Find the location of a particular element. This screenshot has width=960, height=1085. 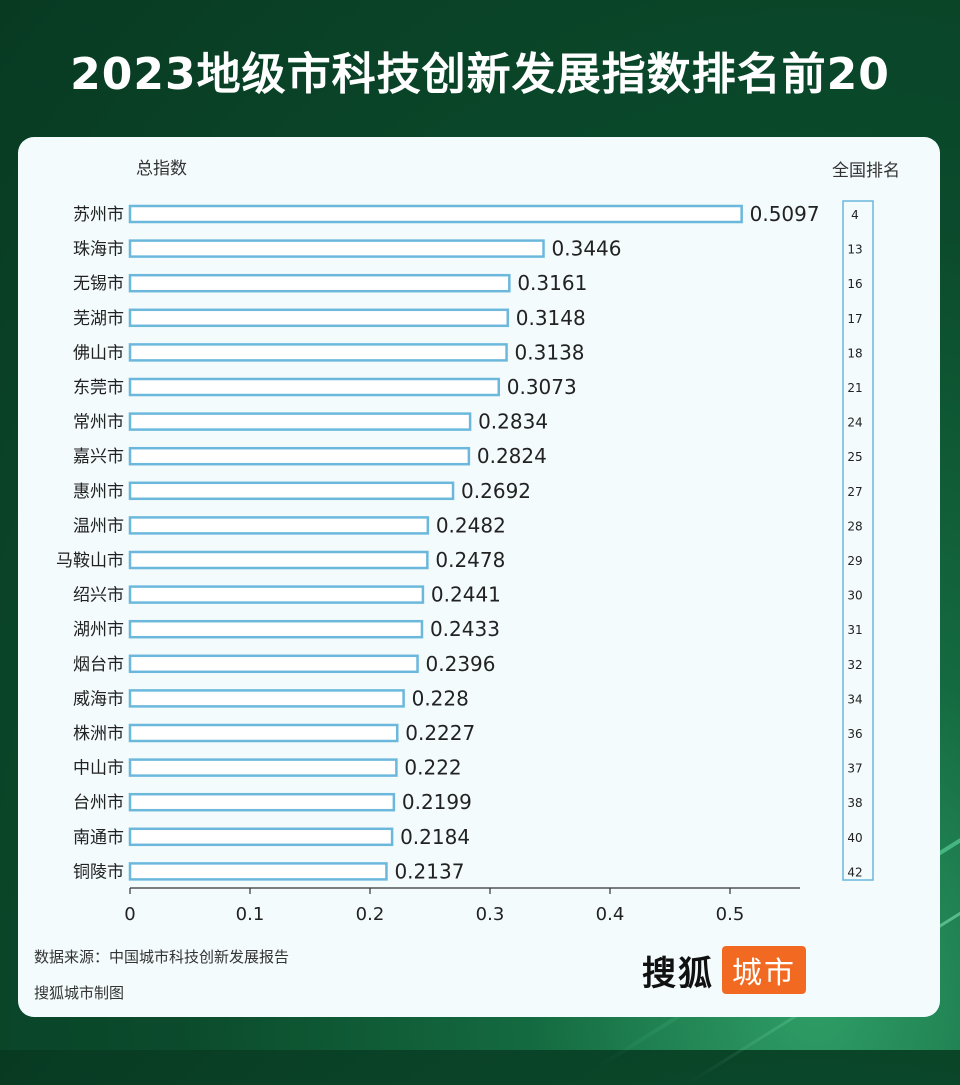

value-label: 0.2692 is located at coordinates (496, 491).